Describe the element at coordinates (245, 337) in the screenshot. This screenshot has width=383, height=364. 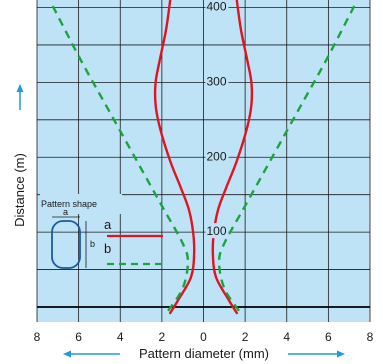
I see `x-tick-label-5: 2` at that location.